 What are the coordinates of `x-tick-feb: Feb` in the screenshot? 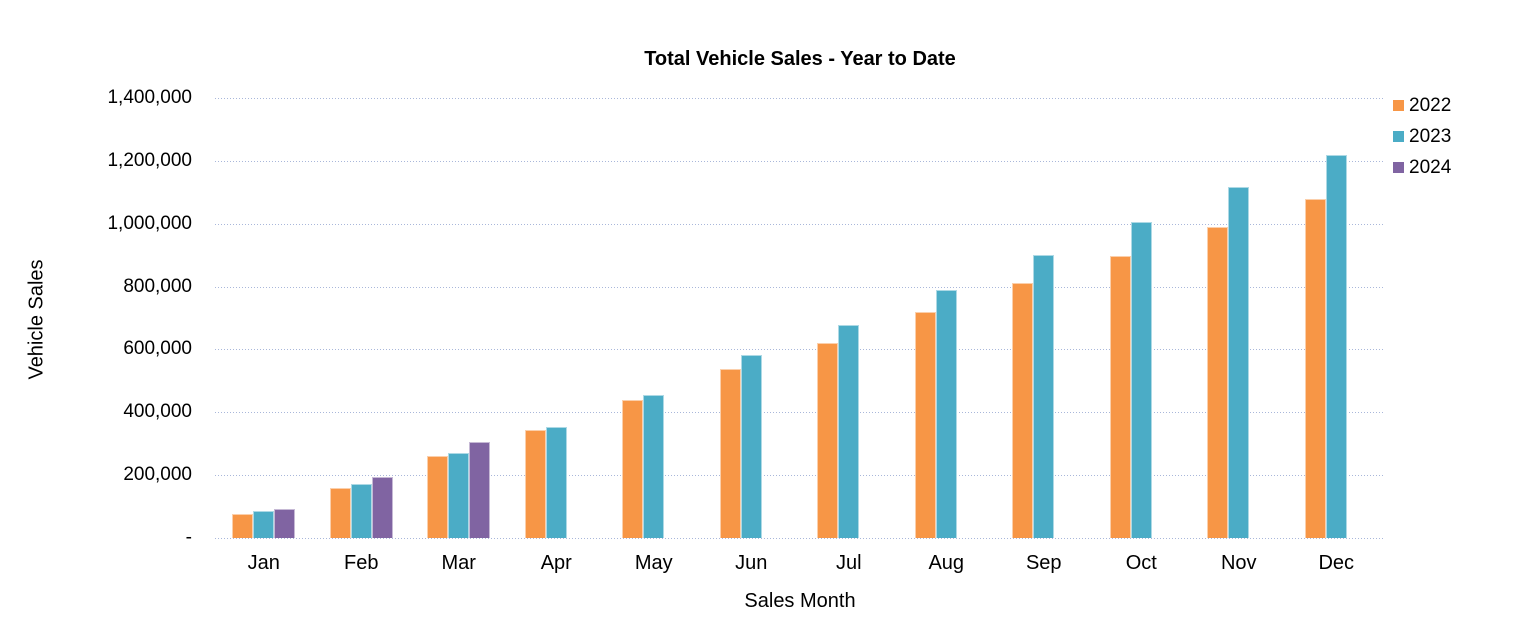 It's located at (361, 563).